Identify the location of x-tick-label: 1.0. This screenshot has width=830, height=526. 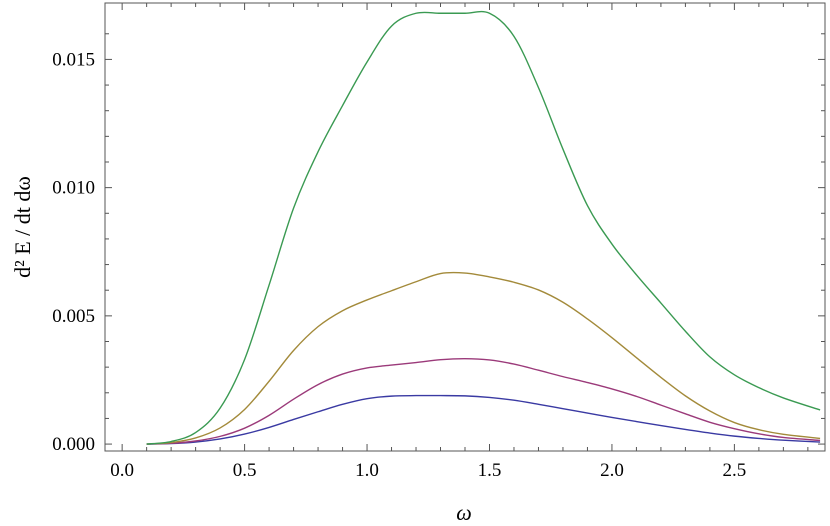
(367, 470).